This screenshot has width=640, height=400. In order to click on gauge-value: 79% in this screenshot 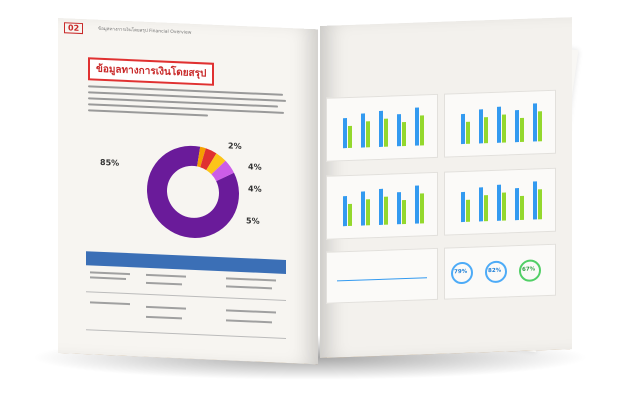, I will do `click(461, 272)`.